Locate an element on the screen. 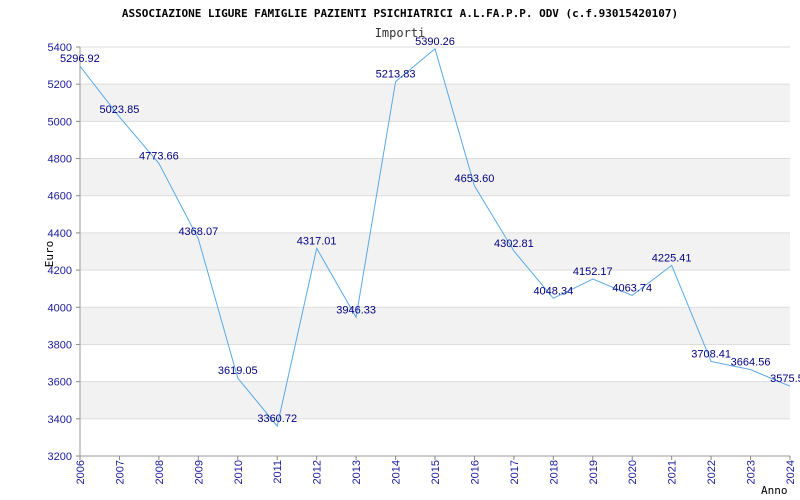 The height and width of the screenshot is (500, 800). x-tick-label: 2023 is located at coordinates (752, 472).